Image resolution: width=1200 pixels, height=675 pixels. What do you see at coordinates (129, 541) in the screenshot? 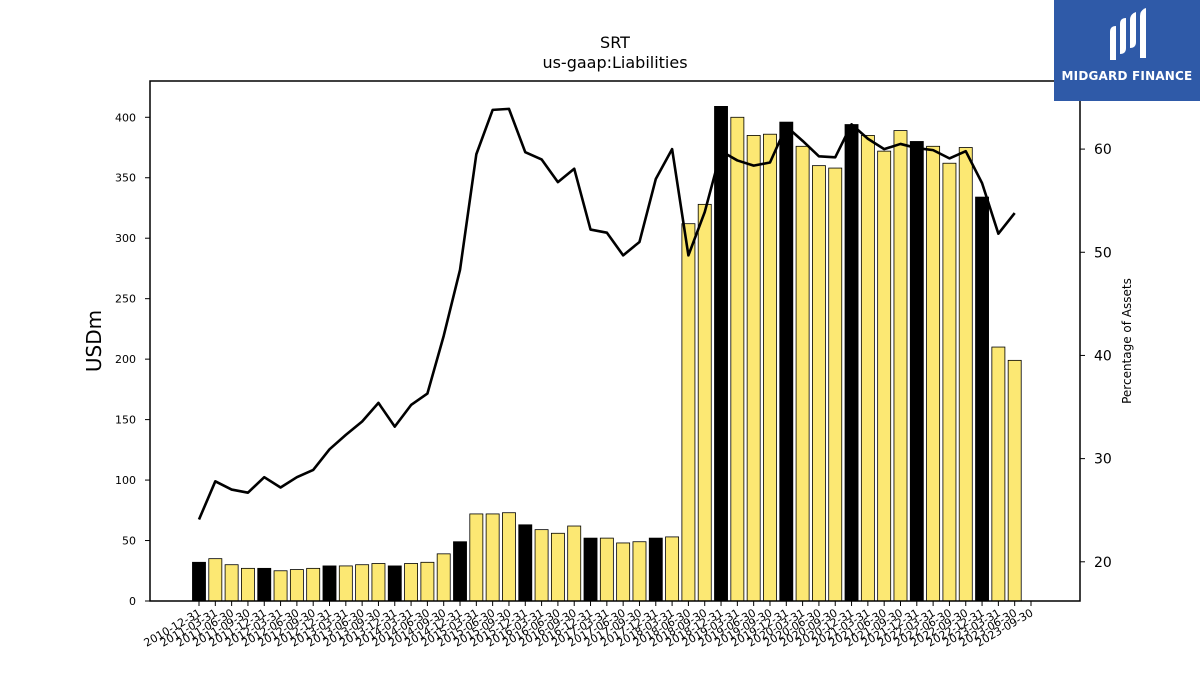
I see `y-tick-label: 50` at bounding box center [129, 541].